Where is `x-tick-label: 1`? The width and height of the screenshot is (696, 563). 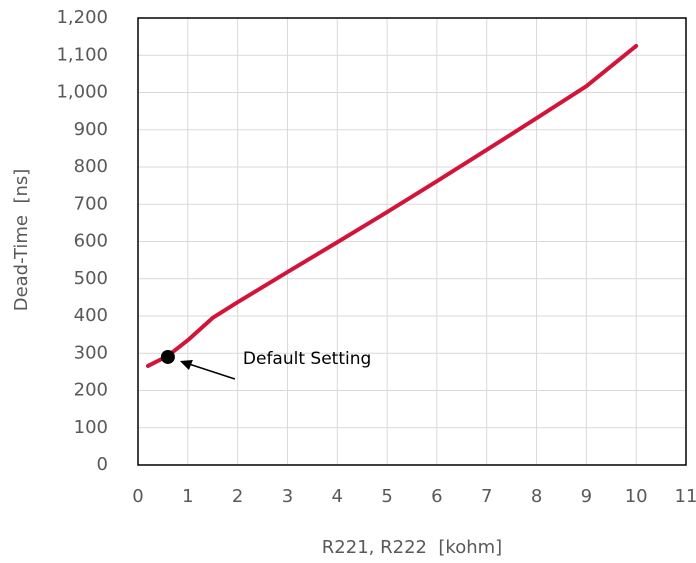
x-tick-label: 1 is located at coordinates (187, 496).